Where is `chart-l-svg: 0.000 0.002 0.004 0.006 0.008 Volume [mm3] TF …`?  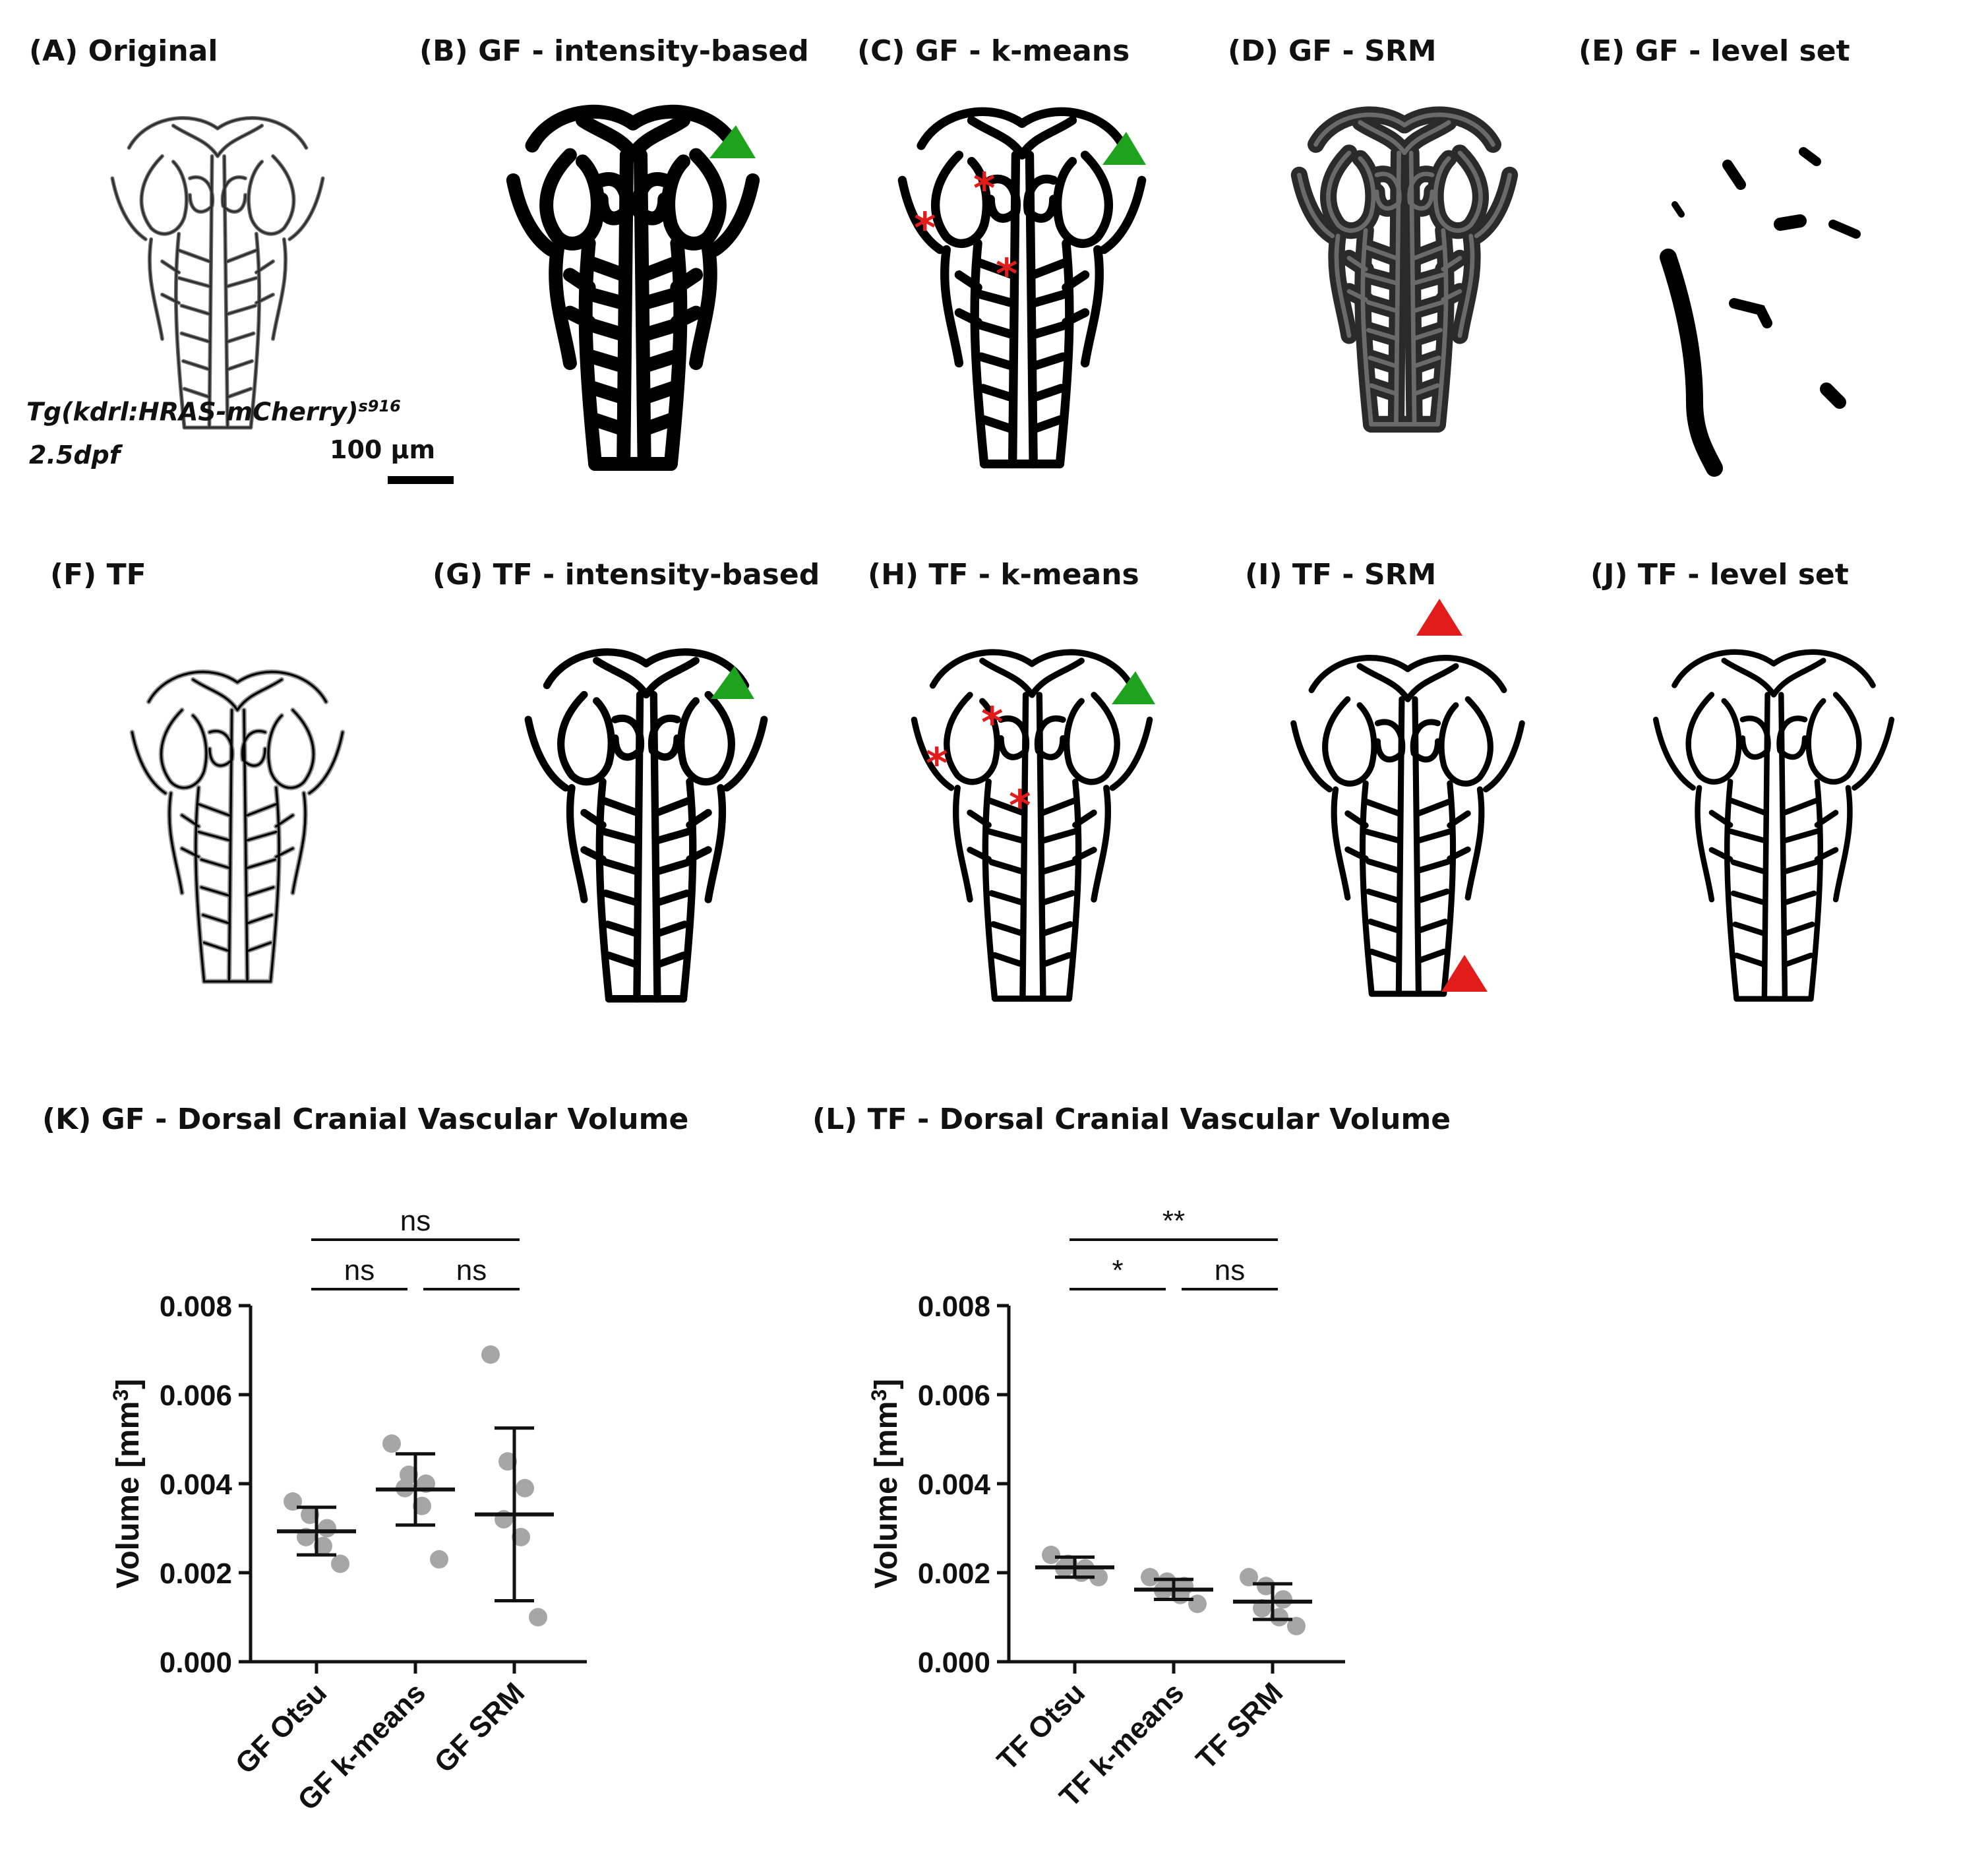
chart-l-svg: 0.000 0.002 0.004 0.006 0.008 Volume [mm3] TF … is located at coordinates (1106, 1509).